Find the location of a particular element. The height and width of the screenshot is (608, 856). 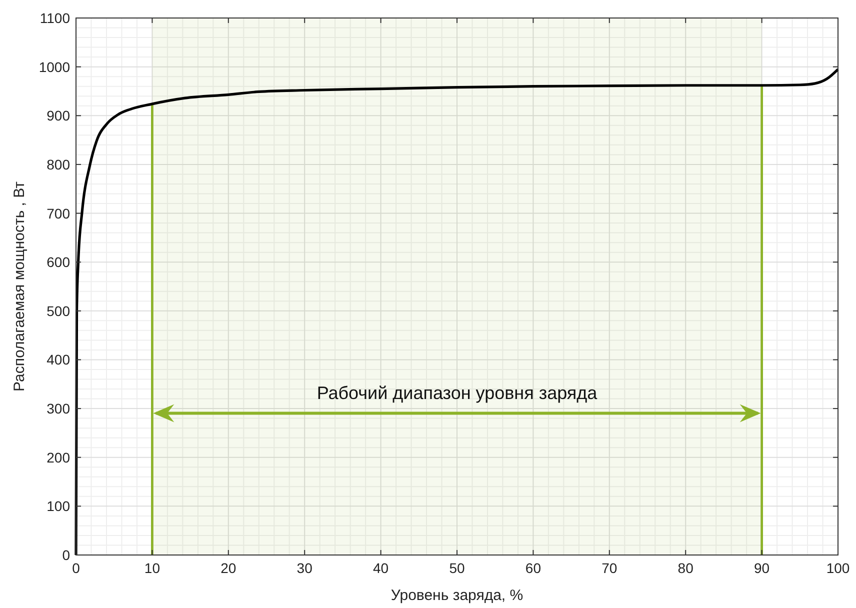

x-tick-label: 50 is located at coordinates (457, 568).